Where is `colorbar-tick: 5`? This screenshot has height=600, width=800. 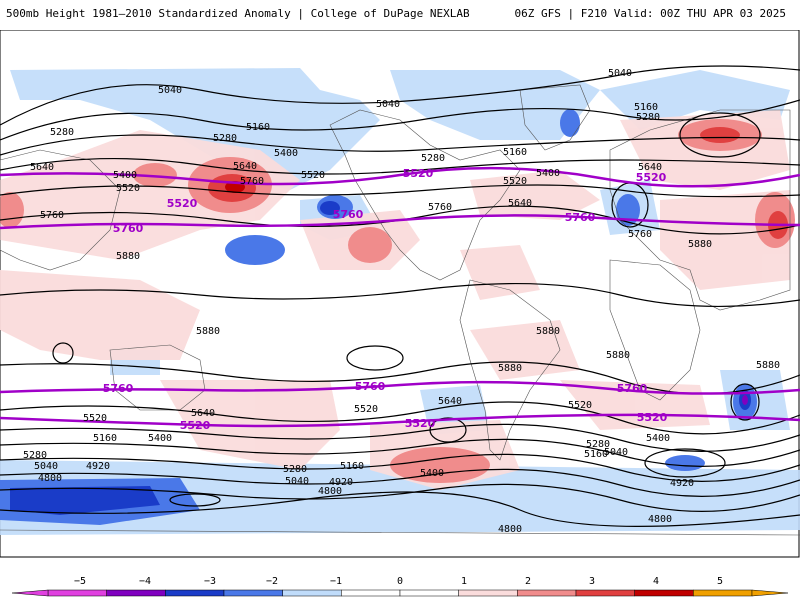
colorbar-tick: 5 is located at coordinates (720, 581).